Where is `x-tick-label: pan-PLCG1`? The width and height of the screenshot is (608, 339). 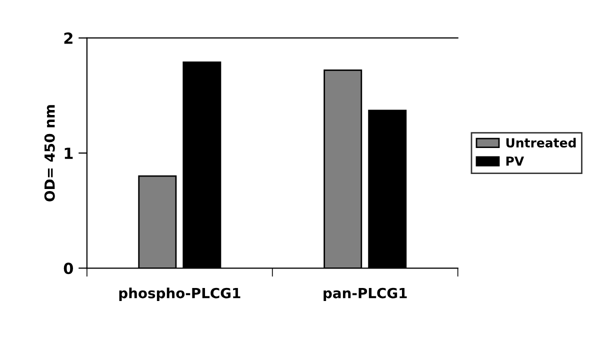
x-tick-label: pan-PLCG1 is located at coordinates (365, 295).